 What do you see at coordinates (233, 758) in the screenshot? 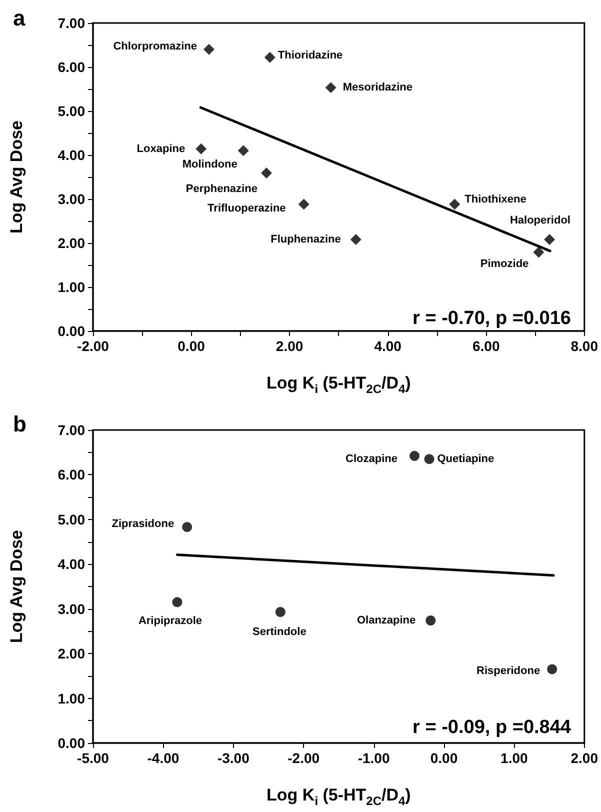
I see `x-tick-label: -3.00` at bounding box center [233, 758].